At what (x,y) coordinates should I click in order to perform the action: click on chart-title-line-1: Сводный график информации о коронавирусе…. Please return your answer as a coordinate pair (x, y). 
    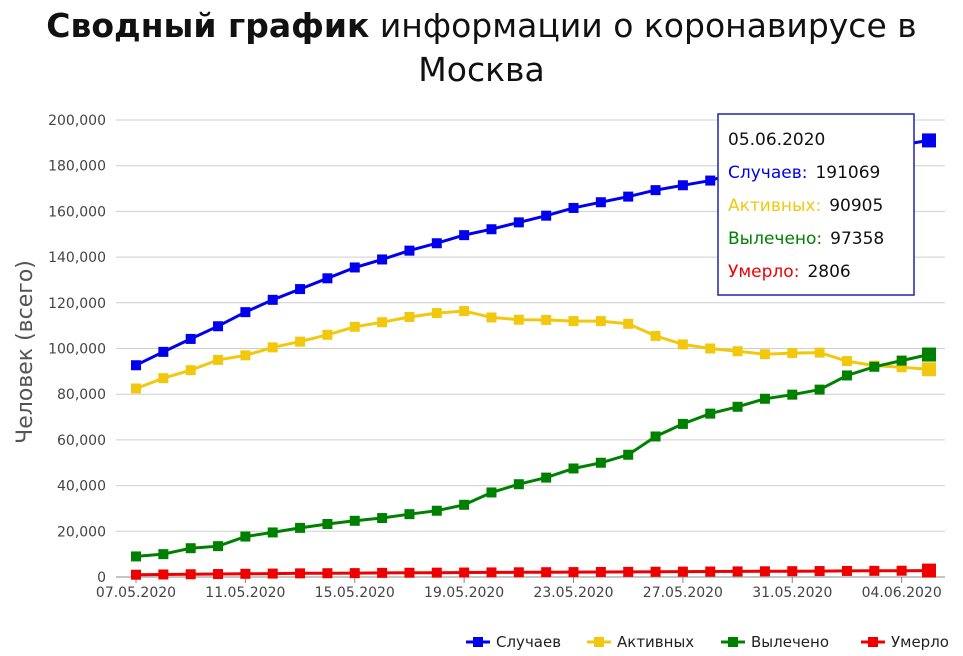
    Looking at the image, I should click on (481, 26).